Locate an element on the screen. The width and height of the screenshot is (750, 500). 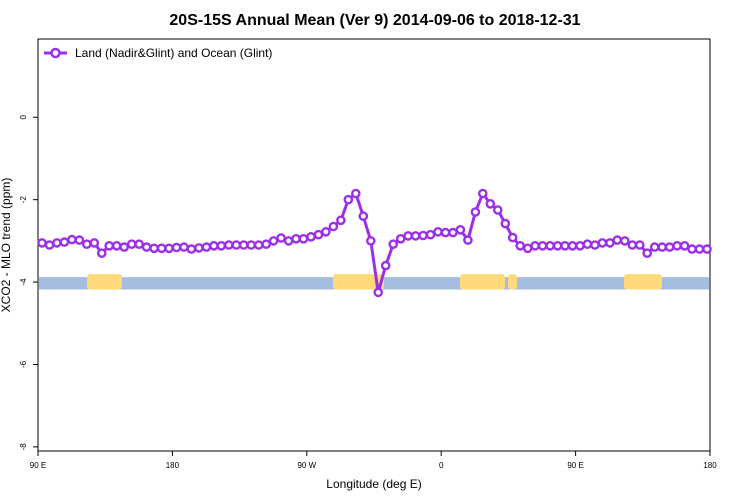
legend: Land (Nadir&Glint) and Ocean (Glint) is located at coordinates (158, 53).